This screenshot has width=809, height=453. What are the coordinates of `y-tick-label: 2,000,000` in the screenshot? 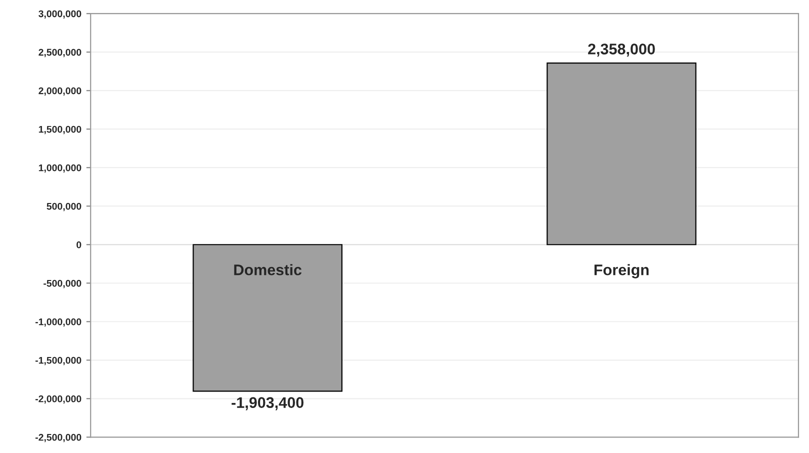 It's located at (60, 91).